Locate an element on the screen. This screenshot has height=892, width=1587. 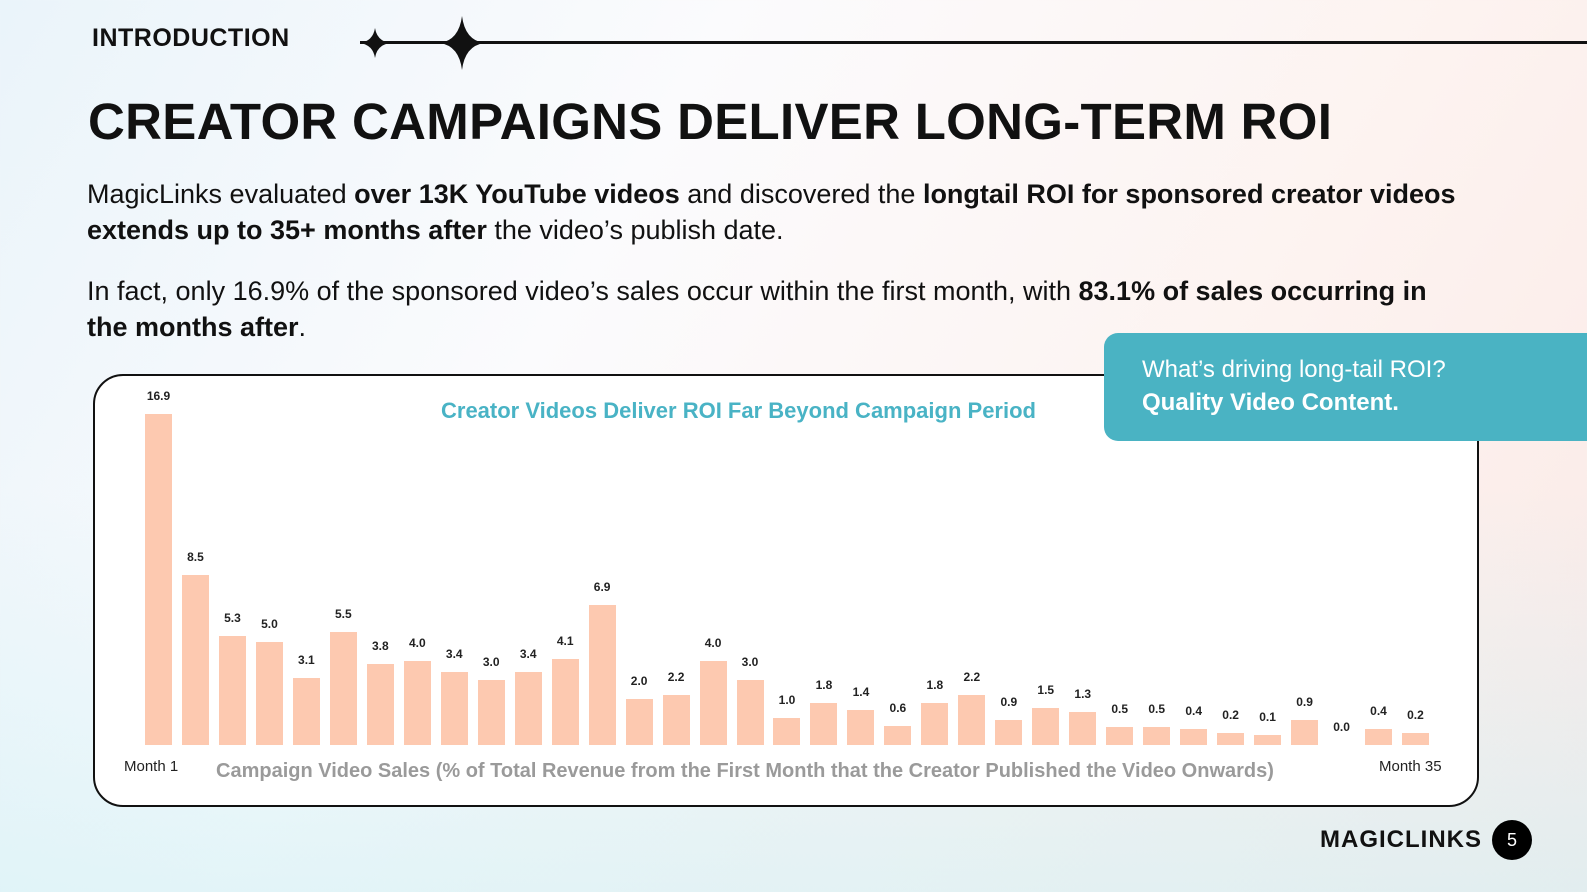
data-label: 2.0 is located at coordinates (639, 680).